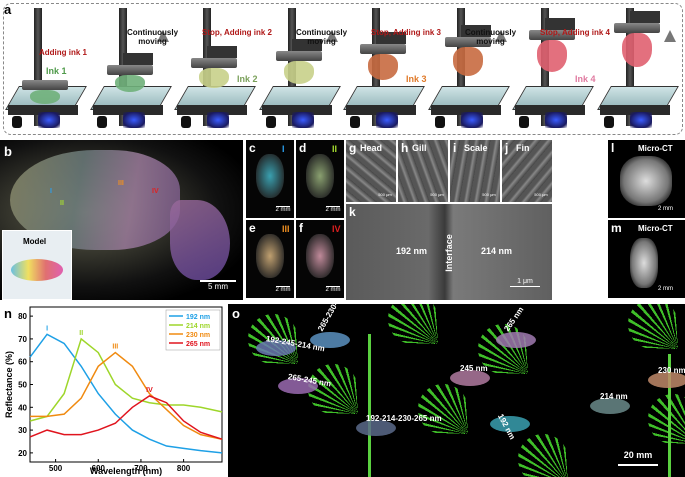  Describe the element at coordinates (184, 468) in the screenshot. I see `x-tick-label: 800` at that location.